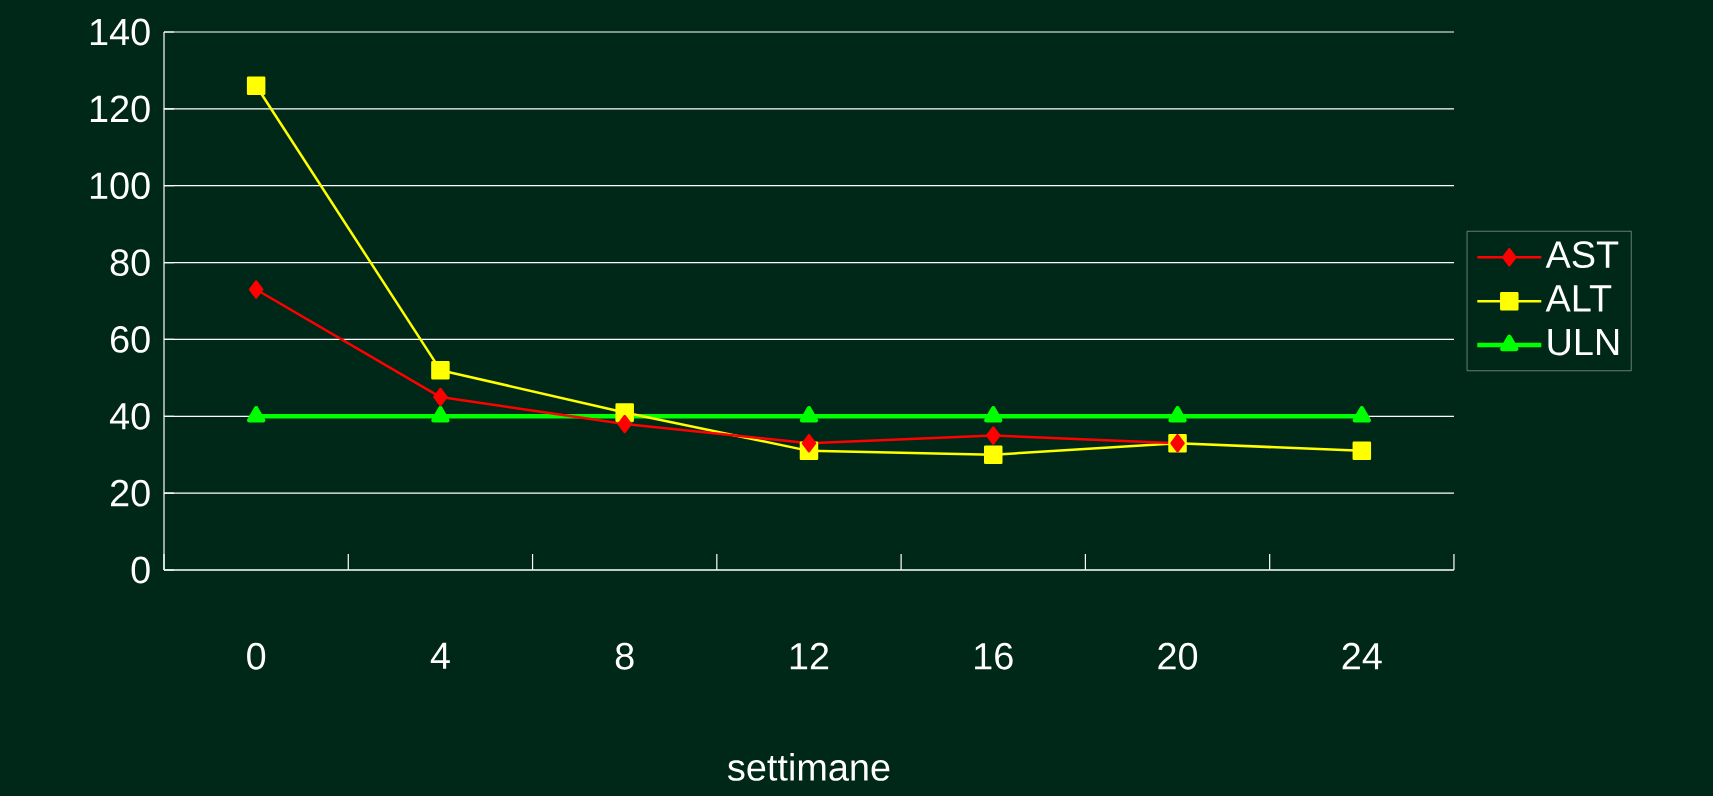 Image resolution: width=1713 pixels, height=796 pixels. I want to click on x-tick-label: 20, so click(1178, 656).